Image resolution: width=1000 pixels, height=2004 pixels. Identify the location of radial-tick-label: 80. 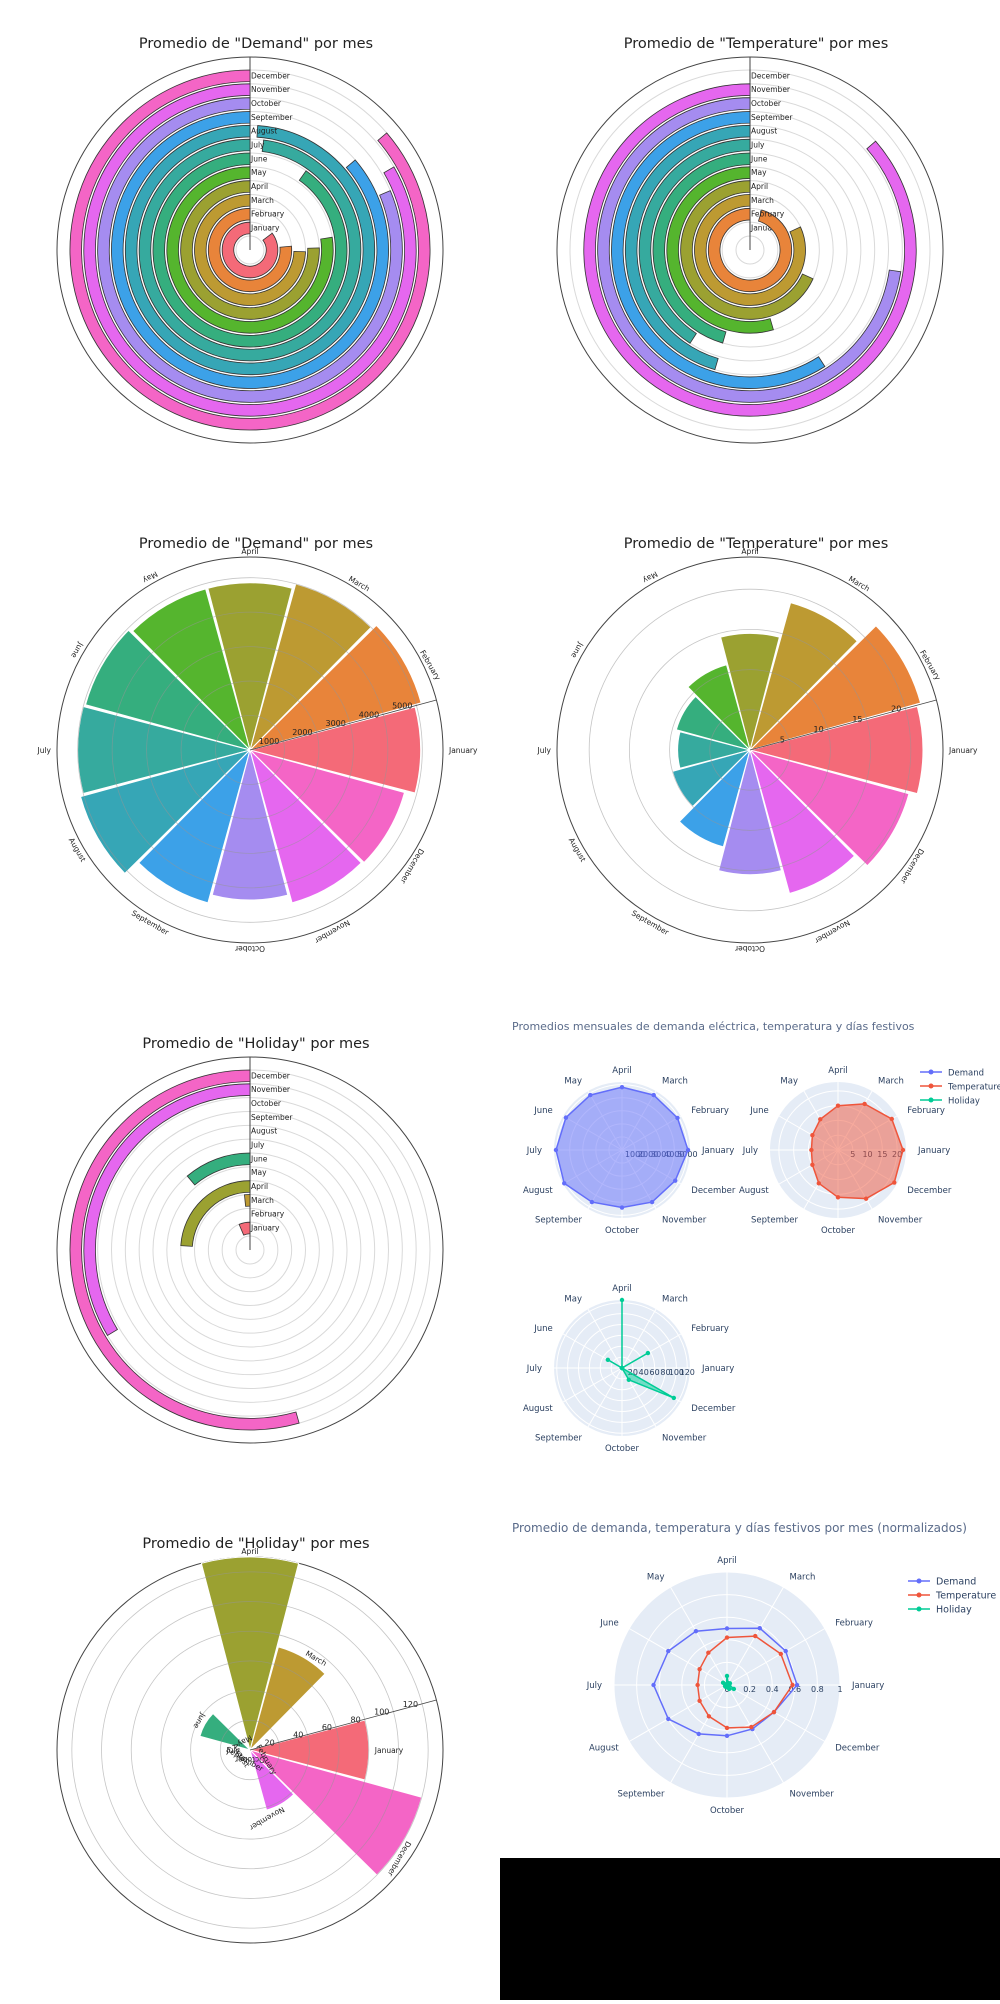
(356, 1719).